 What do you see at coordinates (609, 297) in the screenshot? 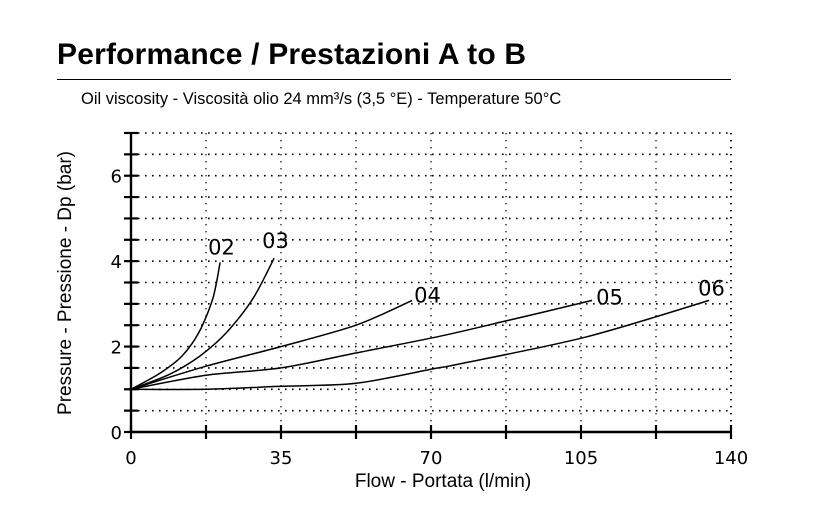
I see `series-label-05: 05` at bounding box center [609, 297].